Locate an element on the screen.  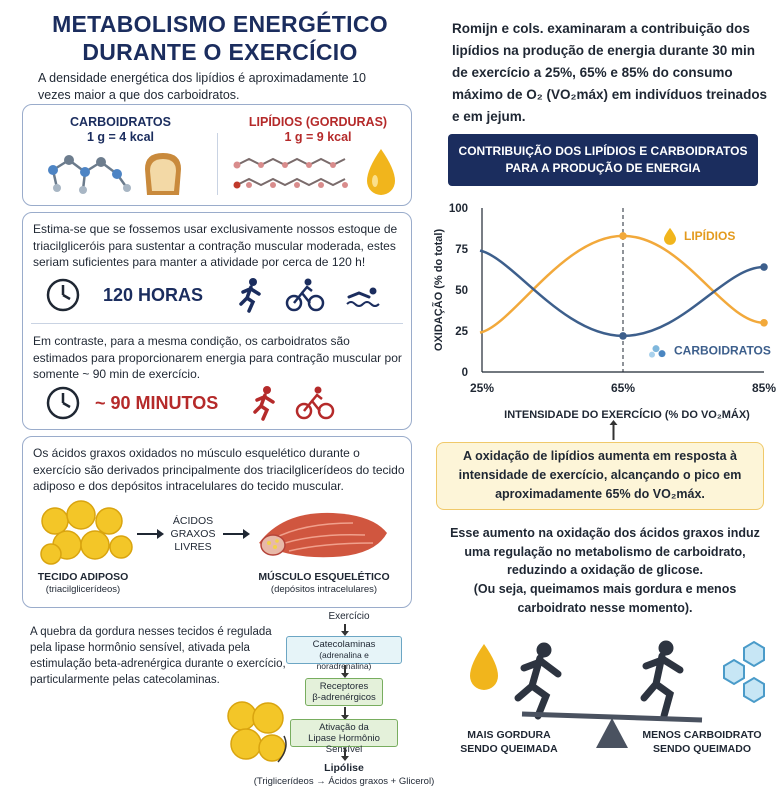
x-axis-label: INTENSIDADE DO EXERCÍCIO (% DO VO₂MÁX) is located at coordinates (627, 414).